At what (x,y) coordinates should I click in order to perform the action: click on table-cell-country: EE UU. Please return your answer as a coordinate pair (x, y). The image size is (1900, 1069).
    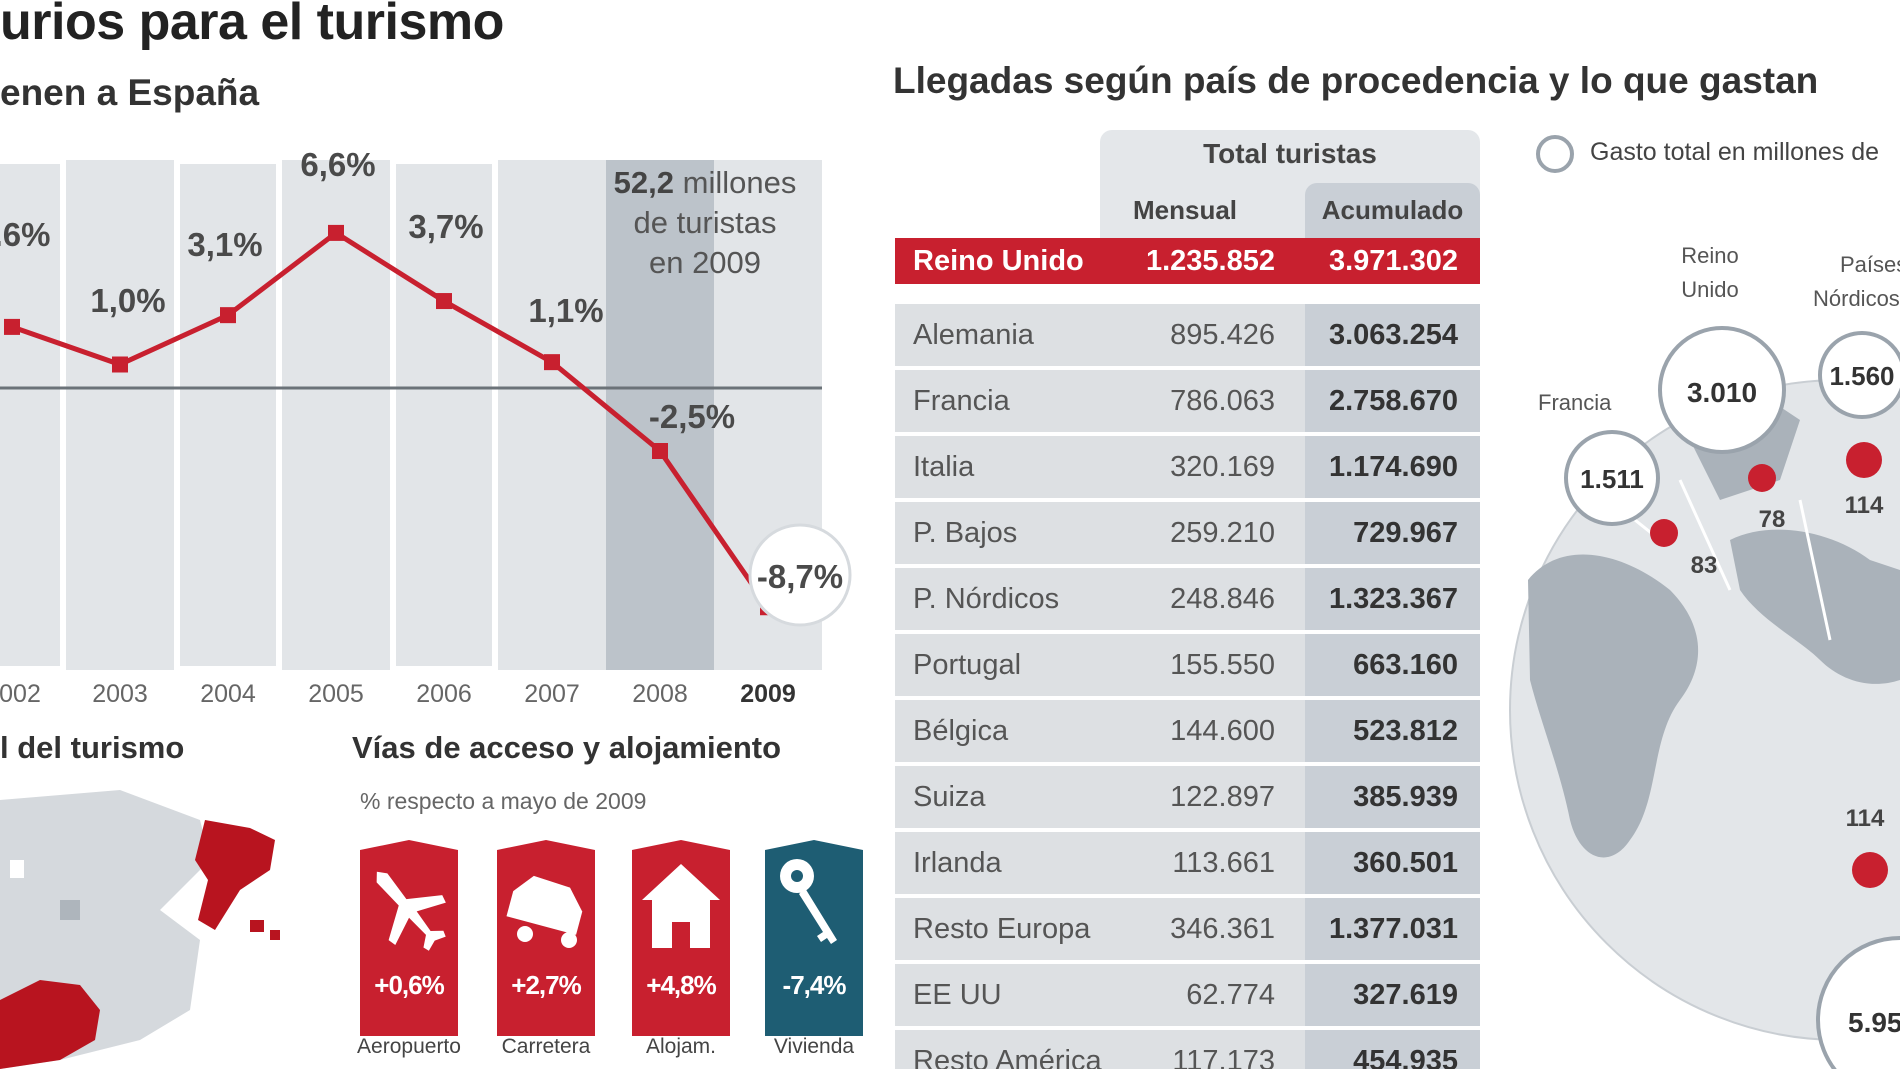
    Looking at the image, I should click on (1100, 995).